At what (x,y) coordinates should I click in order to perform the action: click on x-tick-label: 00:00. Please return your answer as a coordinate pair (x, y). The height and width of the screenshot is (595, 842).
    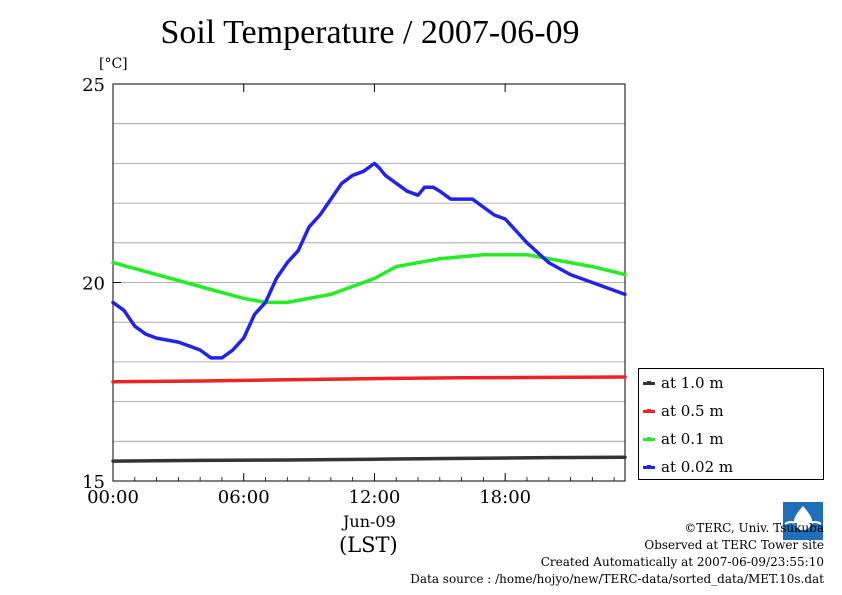
    Looking at the image, I should click on (113, 497).